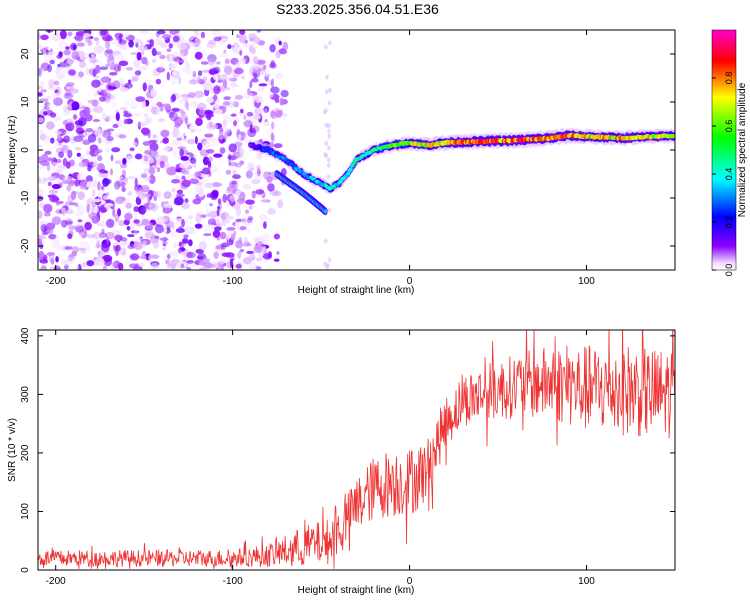  Describe the element at coordinates (729, 222) in the screenshot. I see `colorbar-tick-label: 0.2` at that location.